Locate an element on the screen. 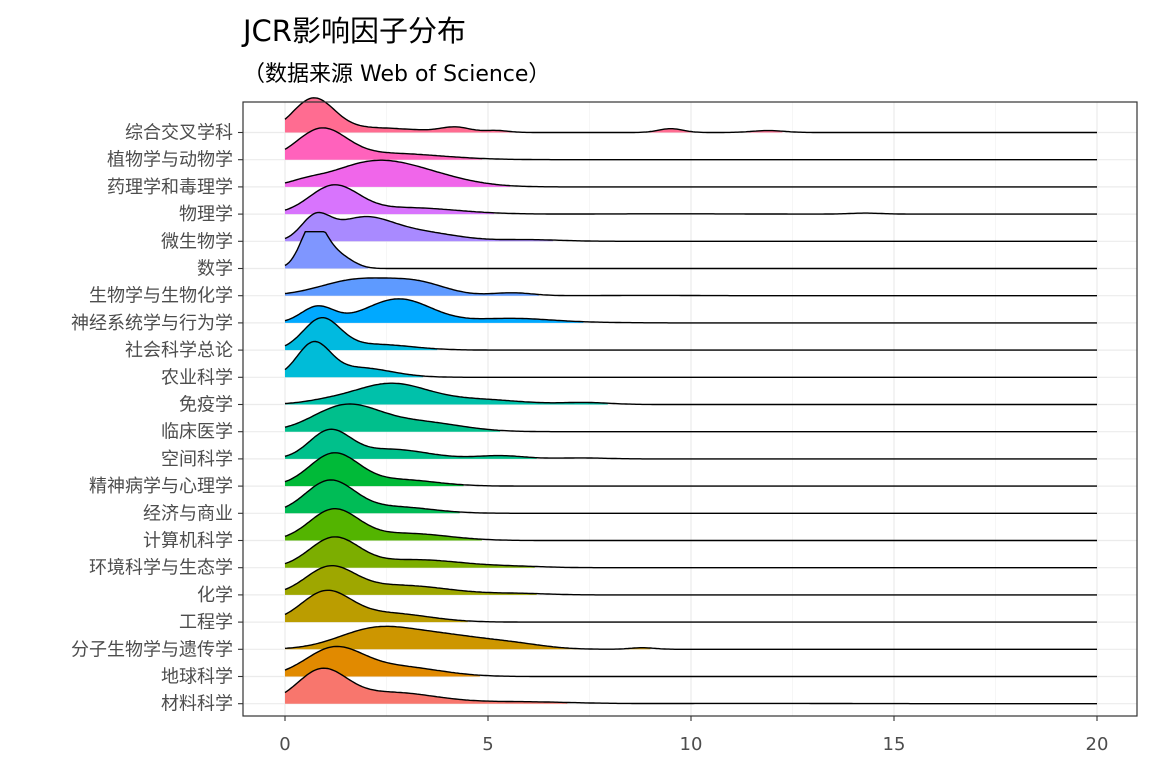 Image resolution: width=1152 pixels, height=768 pixels. x-tick-label: 10 is located at coordinates (691, 744).